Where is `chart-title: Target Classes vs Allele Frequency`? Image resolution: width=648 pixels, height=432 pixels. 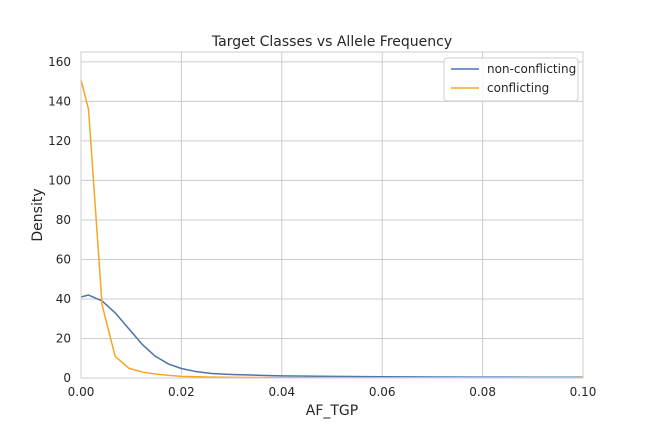 chart-title: Target Classes vs Allele Frequency is located at coordinates (331, 42).